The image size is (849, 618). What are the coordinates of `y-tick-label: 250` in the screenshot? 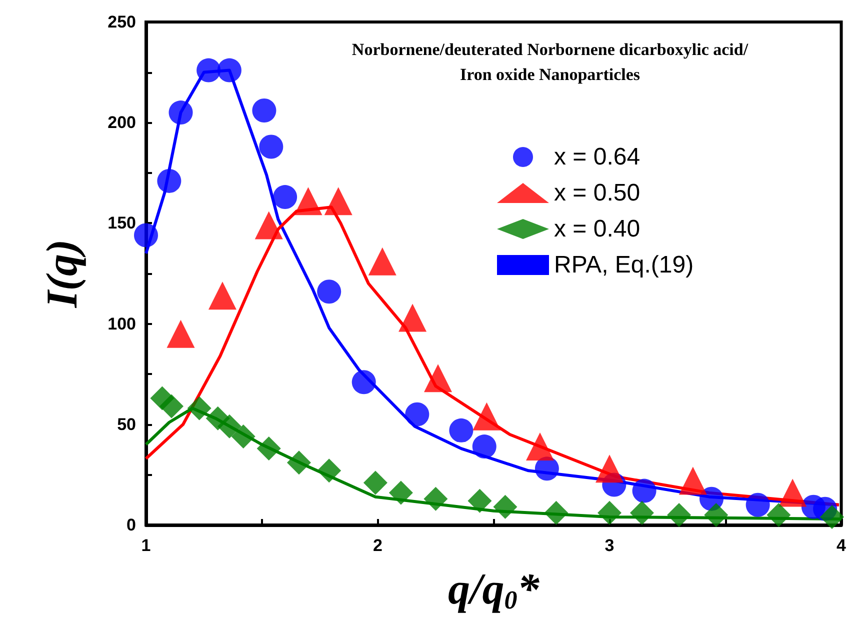 It's located at (122, 22).